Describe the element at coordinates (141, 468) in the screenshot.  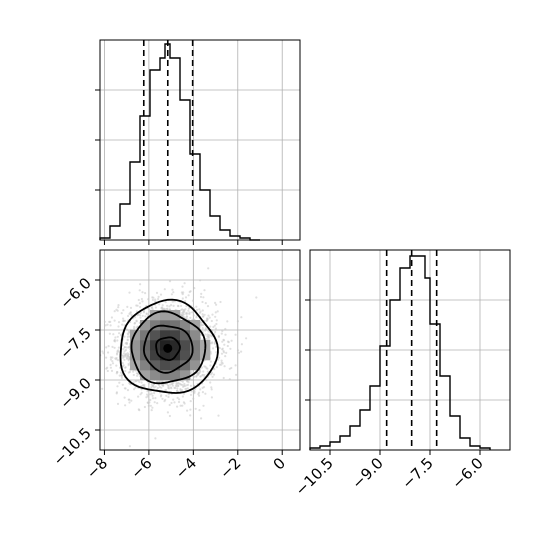
I see `x-tick-label: −6` at that location.